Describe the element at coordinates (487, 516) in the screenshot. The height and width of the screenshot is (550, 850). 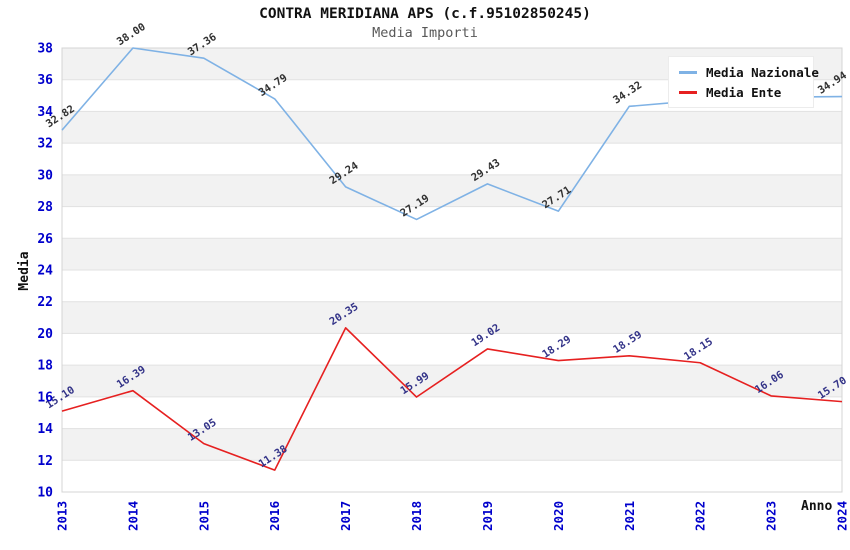
I see `svg-text: 2019` at that location.